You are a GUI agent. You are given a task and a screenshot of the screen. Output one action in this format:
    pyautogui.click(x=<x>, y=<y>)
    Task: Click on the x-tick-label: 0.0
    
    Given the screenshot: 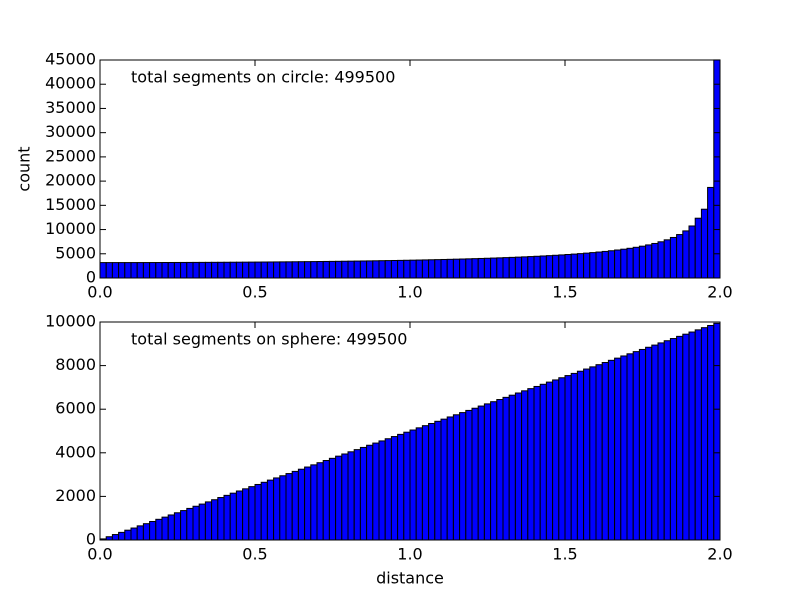 What is the action you would take?
    pyautogui.click(x=99, y=292)
    